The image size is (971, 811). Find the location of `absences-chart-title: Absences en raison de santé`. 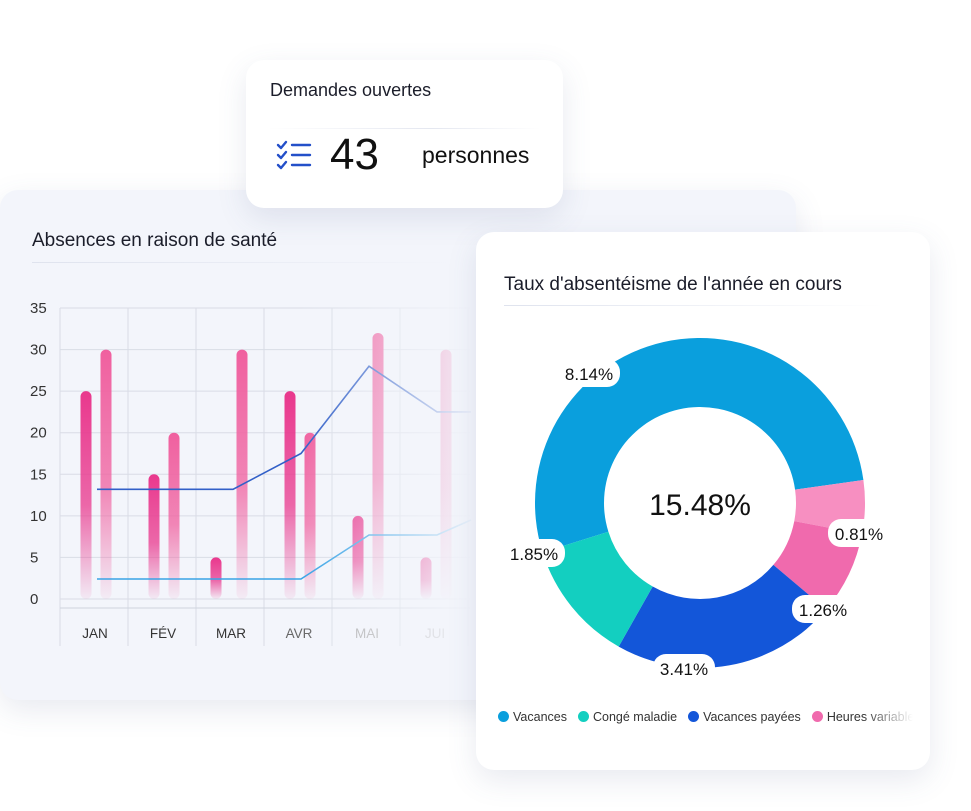

absences-chart-title: Absences en raison de santé is located at coordinates (155, 240).